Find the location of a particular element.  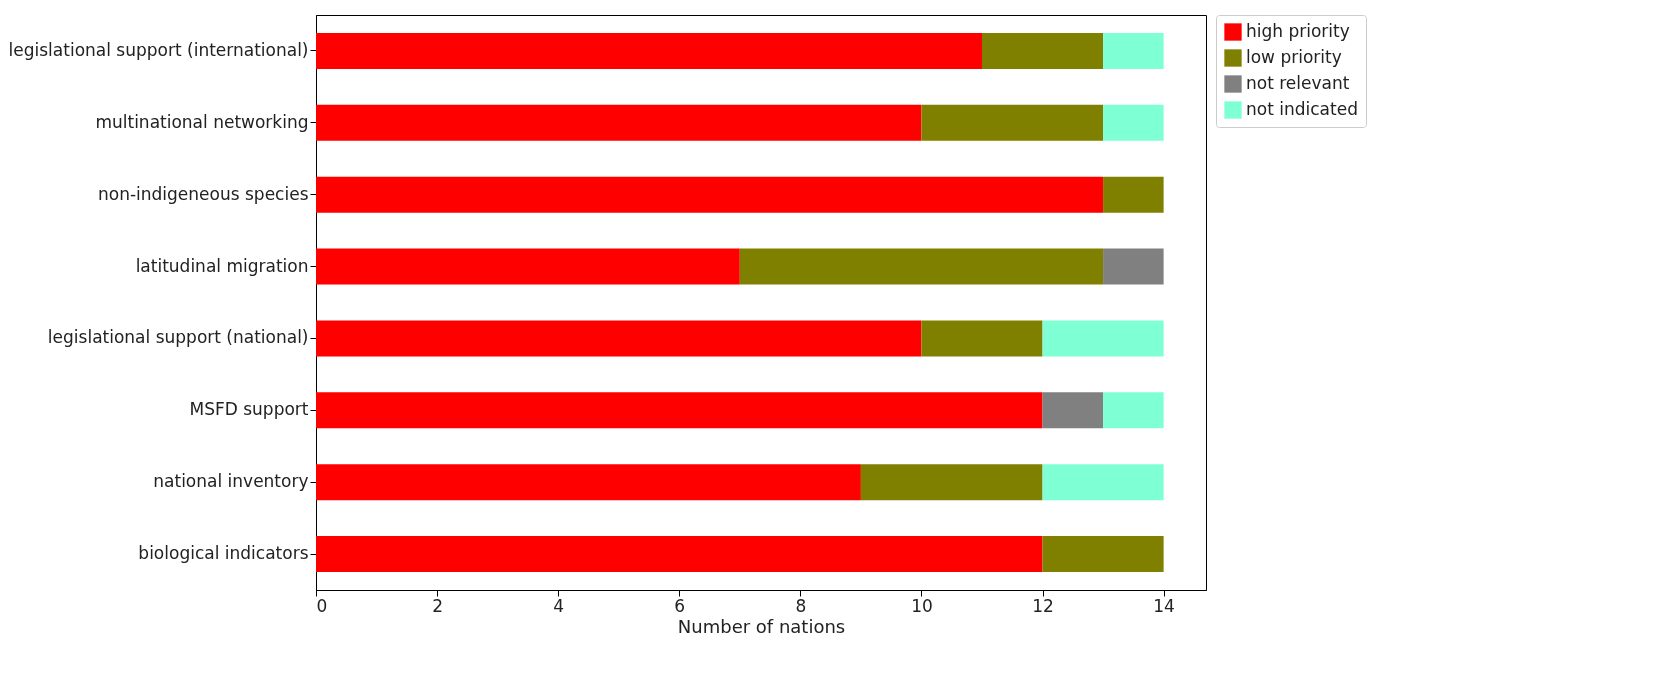

y-tick-label: non-indigeneous species is located at coordinates (203, 193).